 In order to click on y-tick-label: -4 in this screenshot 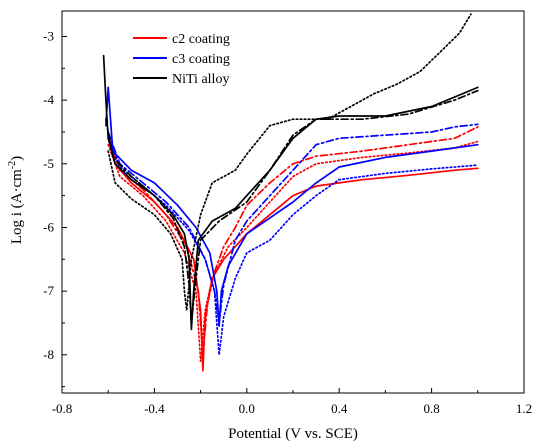, I will do `click(48, 99)`.